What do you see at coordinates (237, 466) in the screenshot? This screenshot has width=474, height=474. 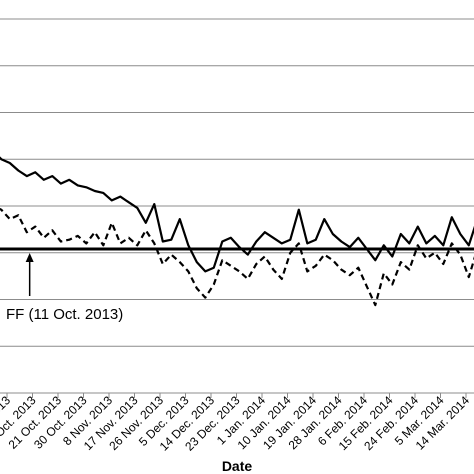 I see `x-axis-title: Date` at bounding box center [237, 466].